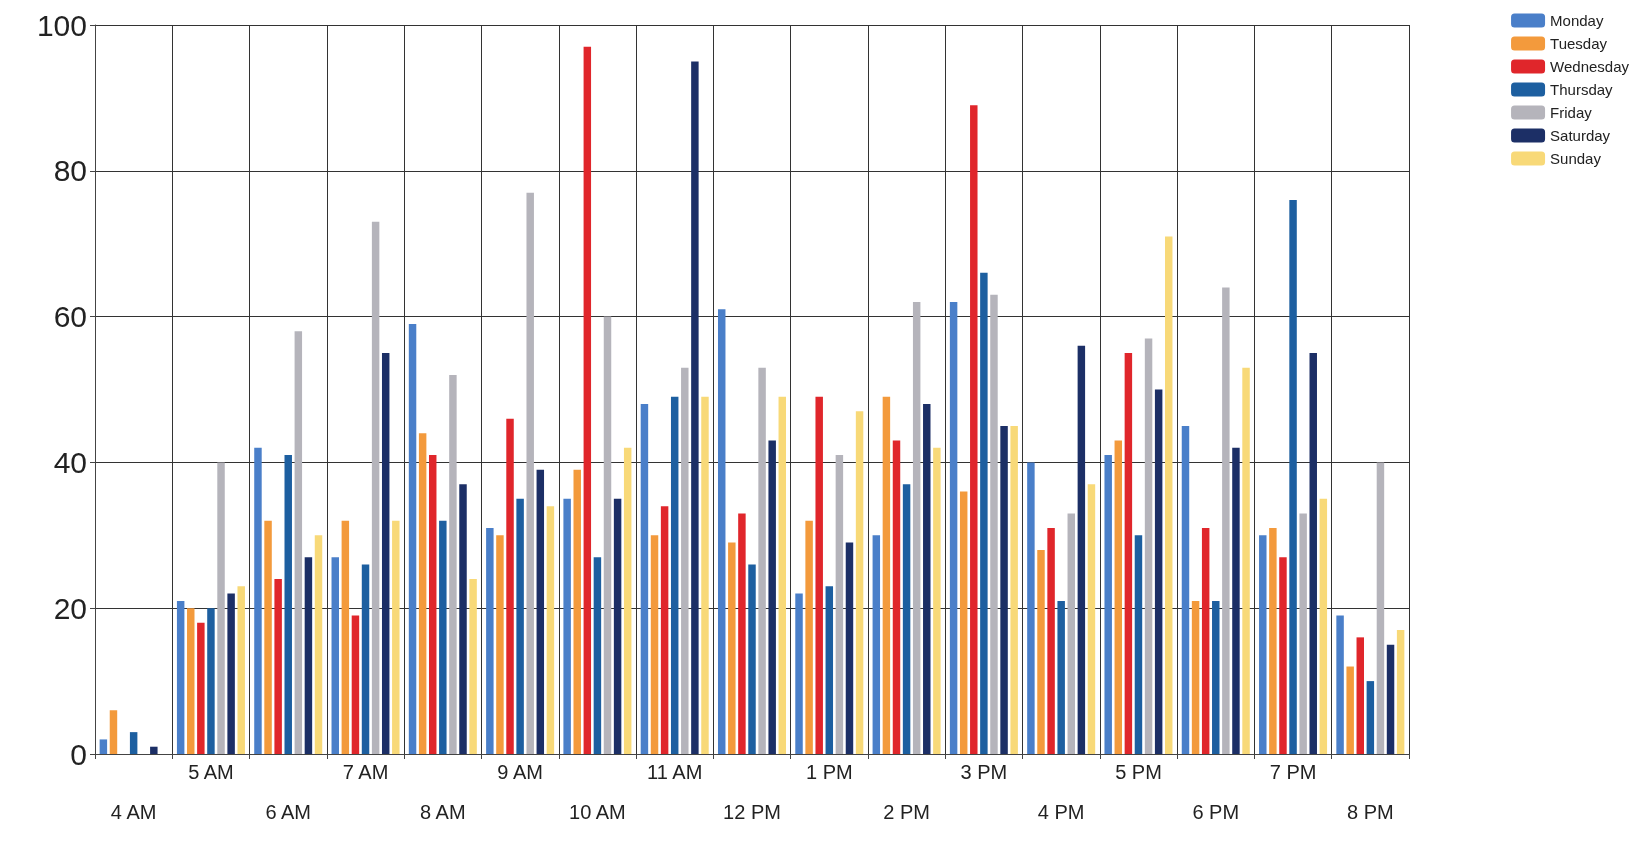 This screenshot has width=1644, height=844. Describe the element at coordinates (675, 772) in the screenshot. I see `x-tick-label: 11 AM` at that location.